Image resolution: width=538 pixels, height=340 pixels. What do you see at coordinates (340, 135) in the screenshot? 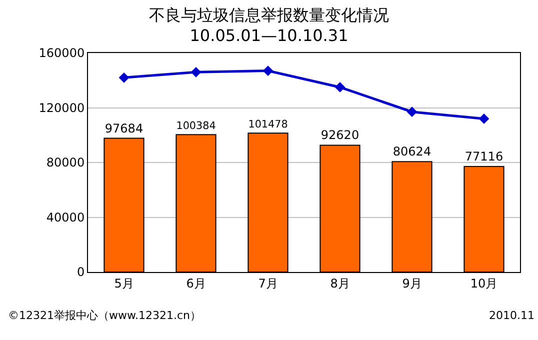
I see `data-label: 92620` at bounding box center [340, 135].